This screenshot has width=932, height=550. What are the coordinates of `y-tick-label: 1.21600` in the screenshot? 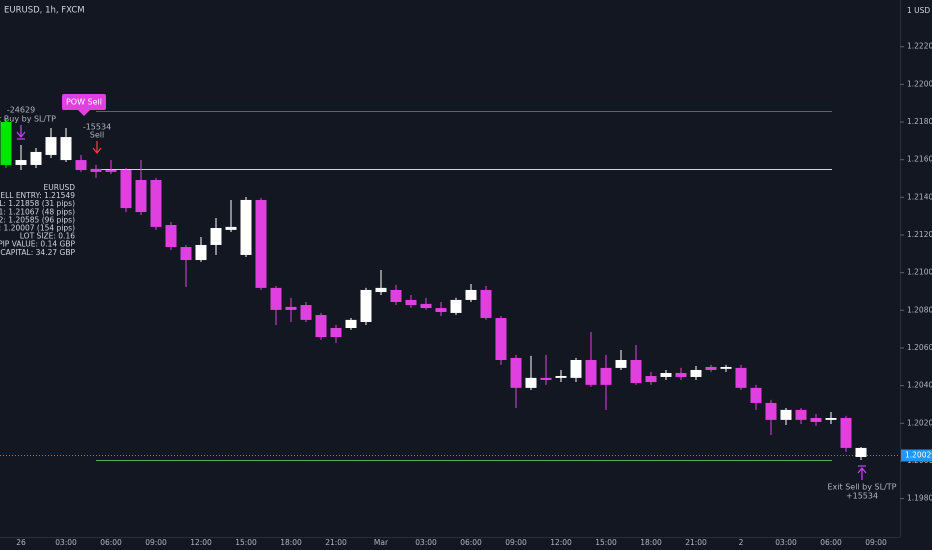 It's located at (919, 159).